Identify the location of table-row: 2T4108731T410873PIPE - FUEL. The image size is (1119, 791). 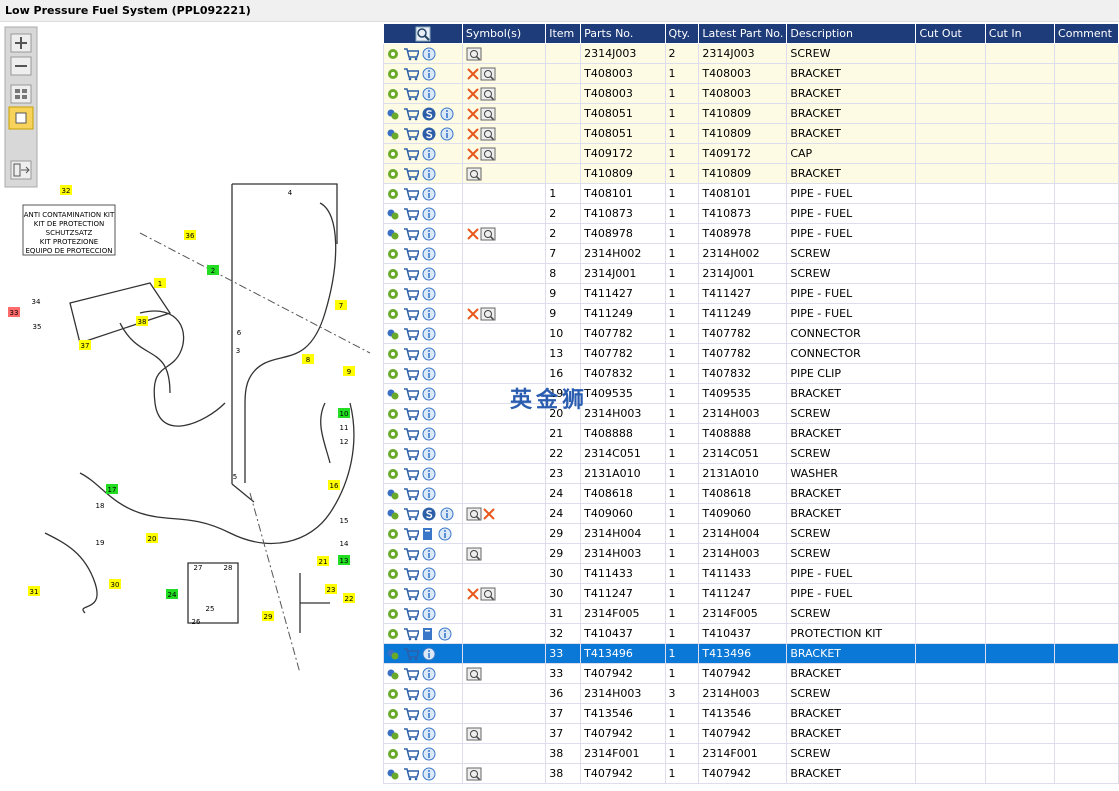
(751, 214).